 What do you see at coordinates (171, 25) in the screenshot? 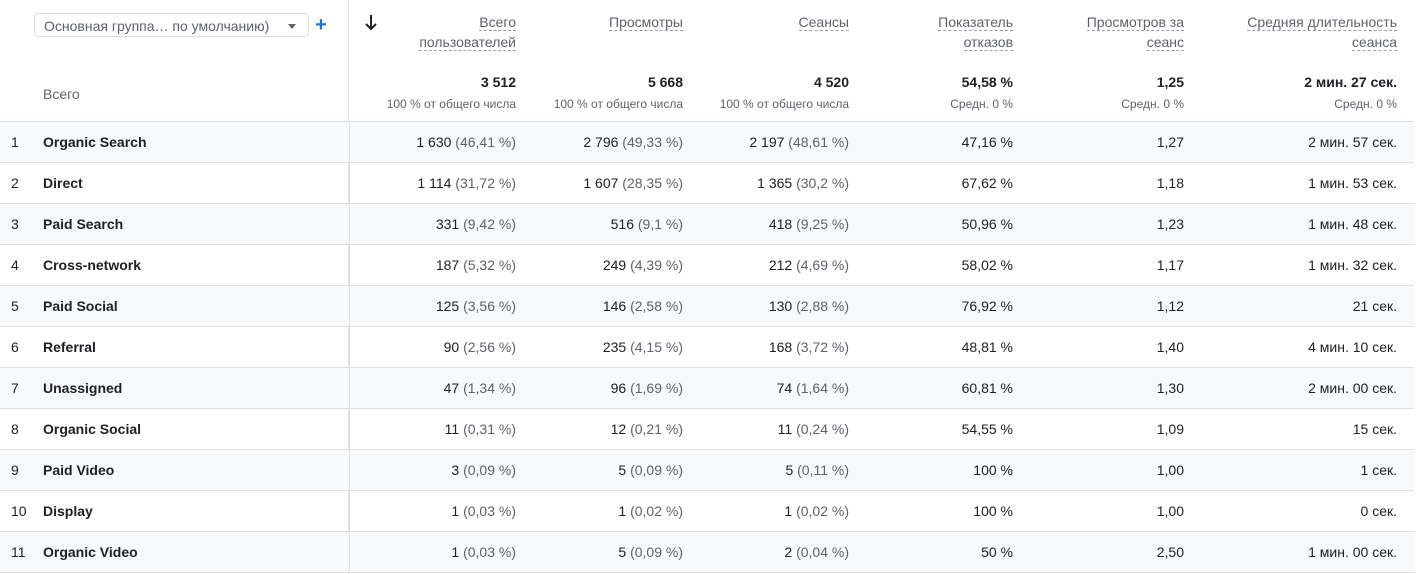
I see `dimension-selector: Основная группа… по умолчанию)` at bounding box center [171, 25].